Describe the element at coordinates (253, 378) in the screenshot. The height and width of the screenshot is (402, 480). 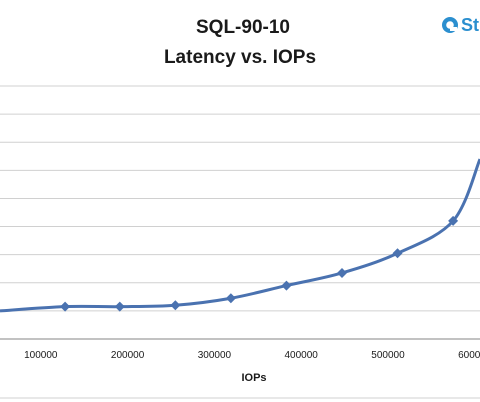
I see `x-axis-title: IOPs` at that location.